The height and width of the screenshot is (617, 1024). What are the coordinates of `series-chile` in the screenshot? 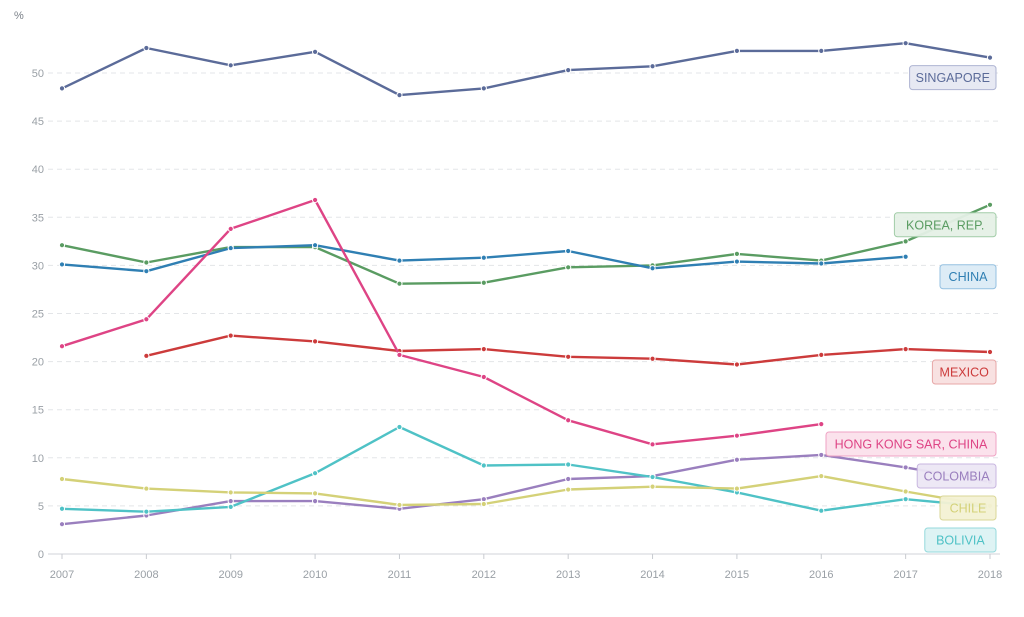 It's located at (526, 490).